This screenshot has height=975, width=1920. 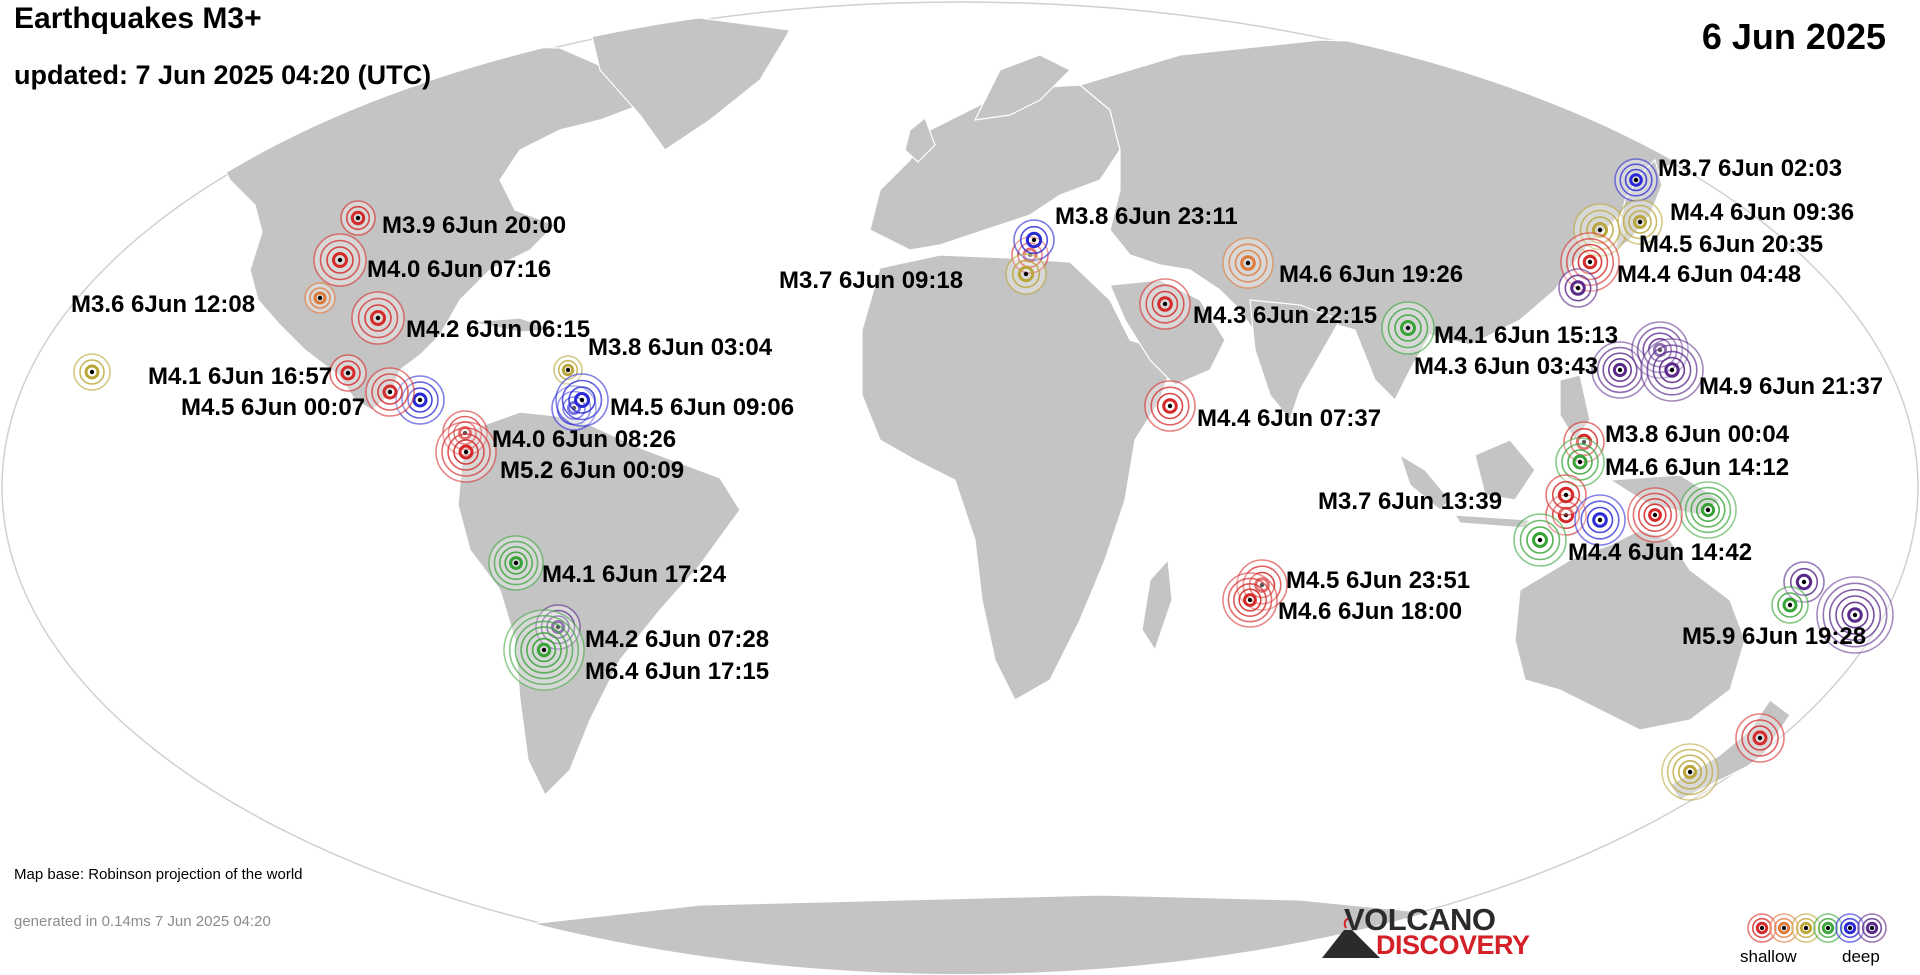 I want to click on map-date: 6 Jun 2025, so click(x=1793, y=36).